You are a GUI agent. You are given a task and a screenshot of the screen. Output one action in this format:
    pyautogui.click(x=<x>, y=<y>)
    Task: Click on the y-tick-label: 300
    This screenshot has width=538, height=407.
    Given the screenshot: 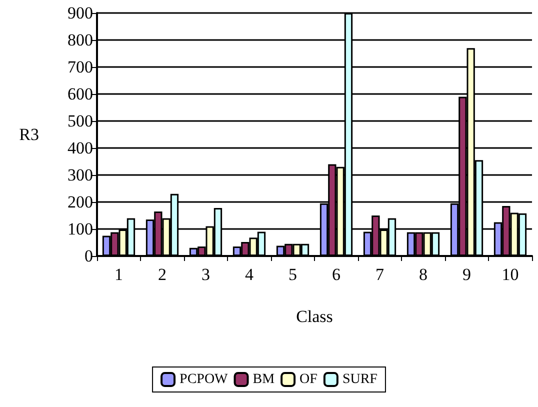 What is the action you would take?
    pyautogui.click(x=80, y=175)
    